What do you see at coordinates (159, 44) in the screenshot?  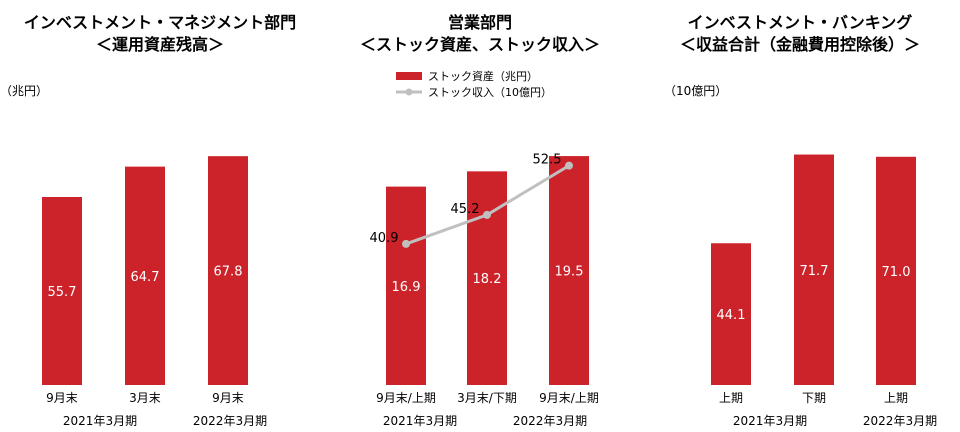 I see `chart-subtitle: ＜運用資産残高＞` at bounding box center [159, 44].